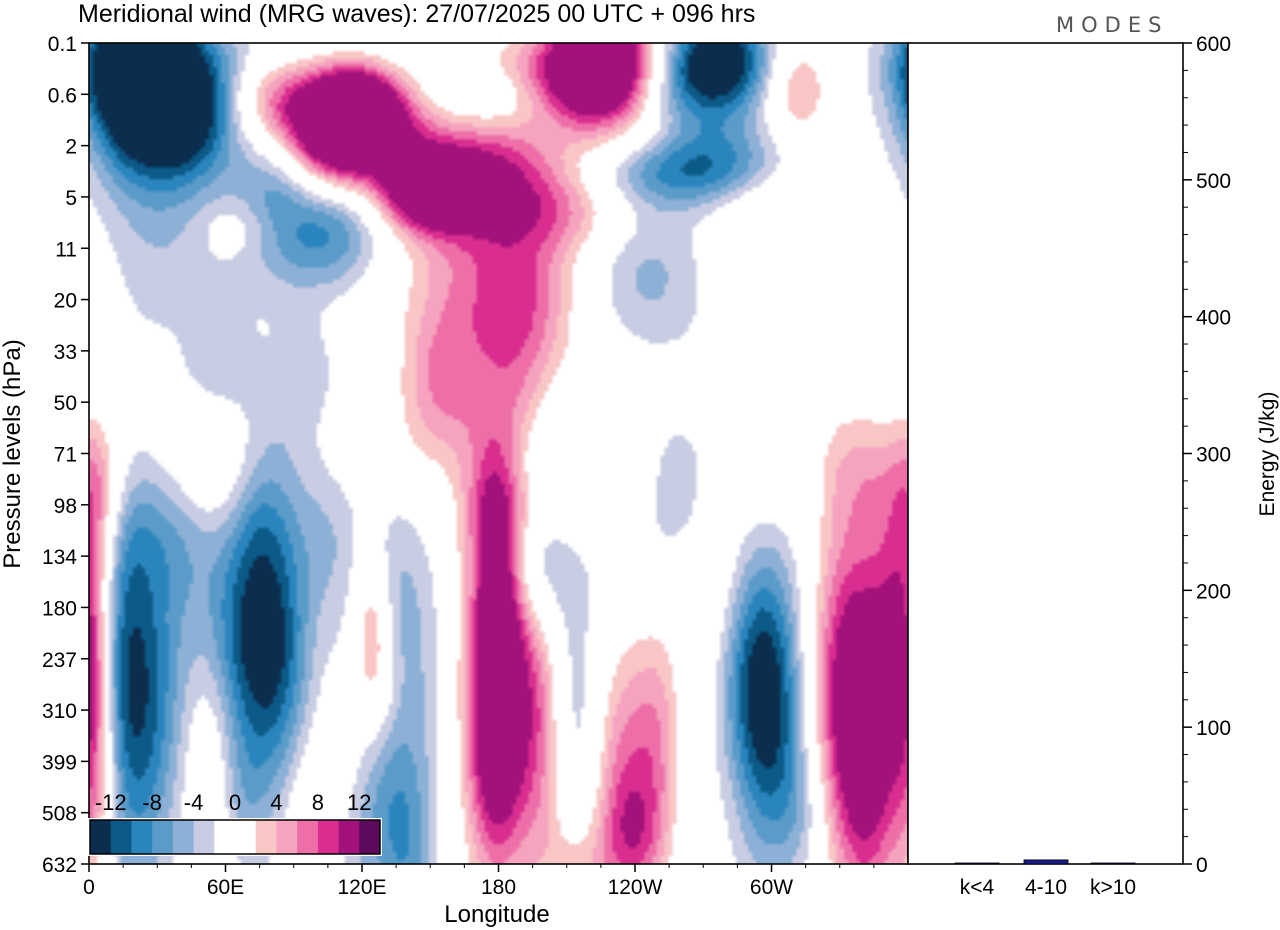  I want to click on longitude-tick-label: 120W, so click(635, 887).